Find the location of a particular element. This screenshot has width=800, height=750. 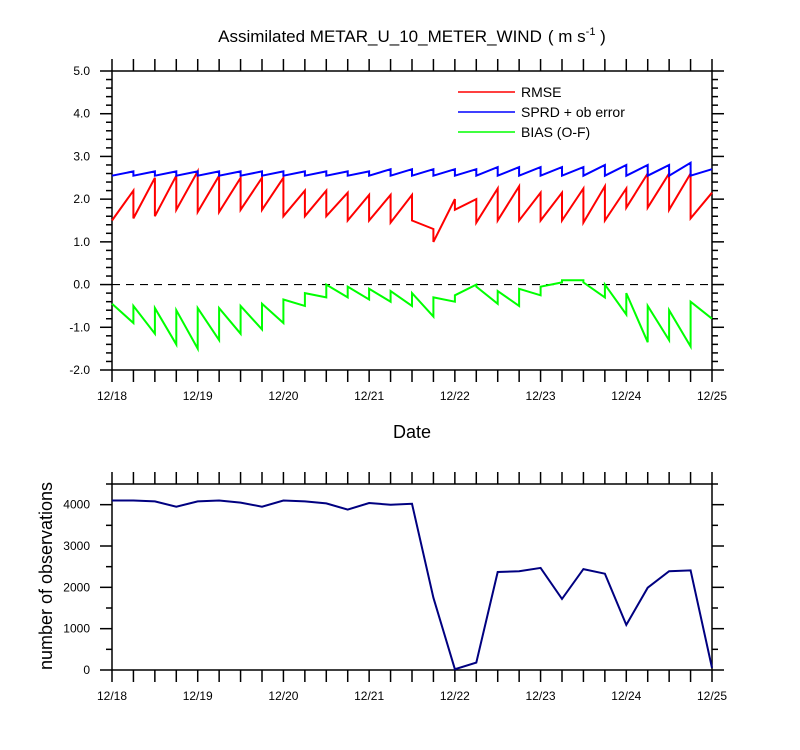

chart-title-units: ( m s is located at coordinates (567, 36).